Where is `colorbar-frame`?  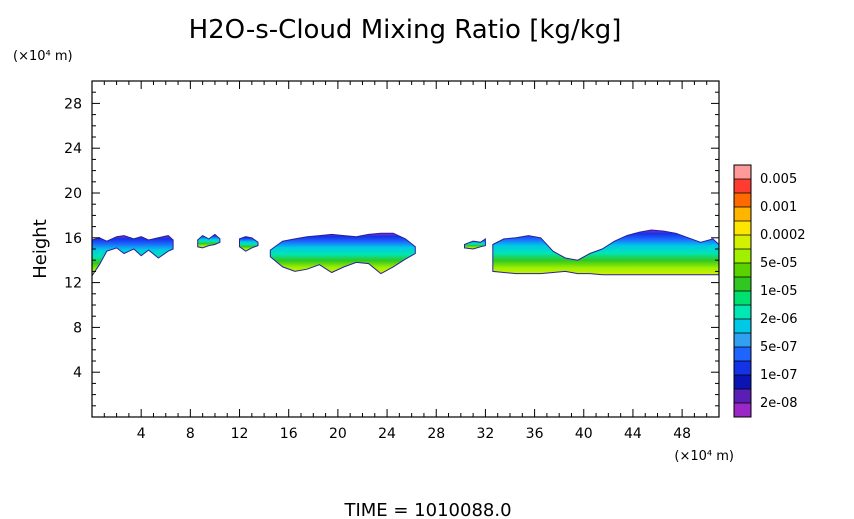
colorbar-frame is located at coordinates (742, 291).